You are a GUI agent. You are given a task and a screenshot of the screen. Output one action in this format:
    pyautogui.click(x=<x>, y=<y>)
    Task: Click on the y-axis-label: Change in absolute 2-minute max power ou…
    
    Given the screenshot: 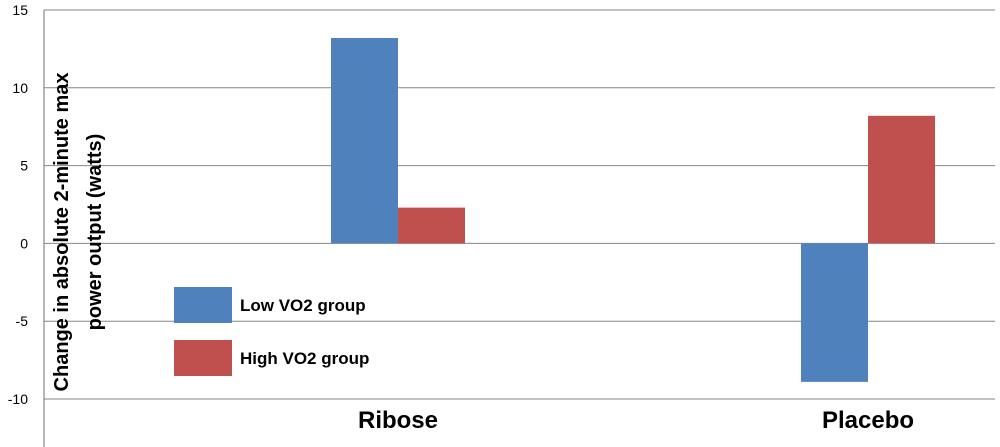 What is the action you would take?
    pyautogui.click(x=78, y=232)
    